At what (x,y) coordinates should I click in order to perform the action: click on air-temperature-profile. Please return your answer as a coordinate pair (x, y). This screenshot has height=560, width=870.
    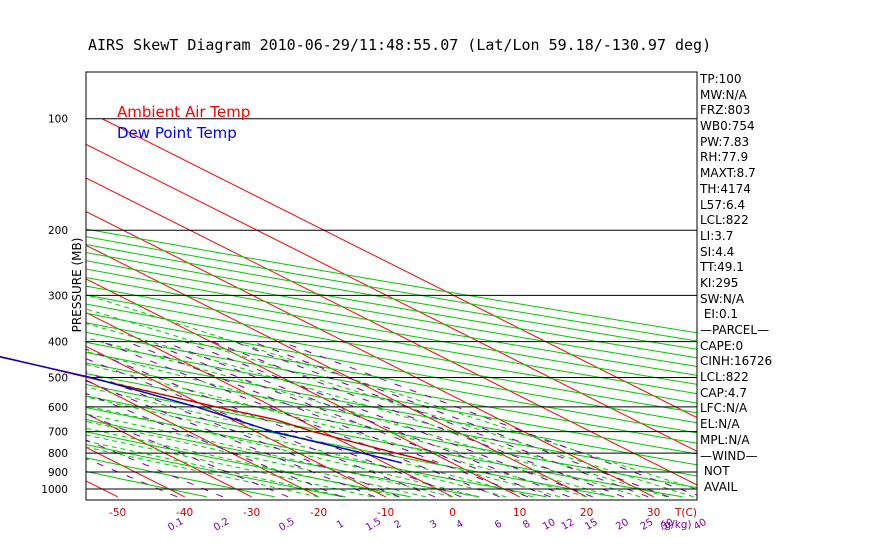
    Looking at the image, I should click on (218, 409).